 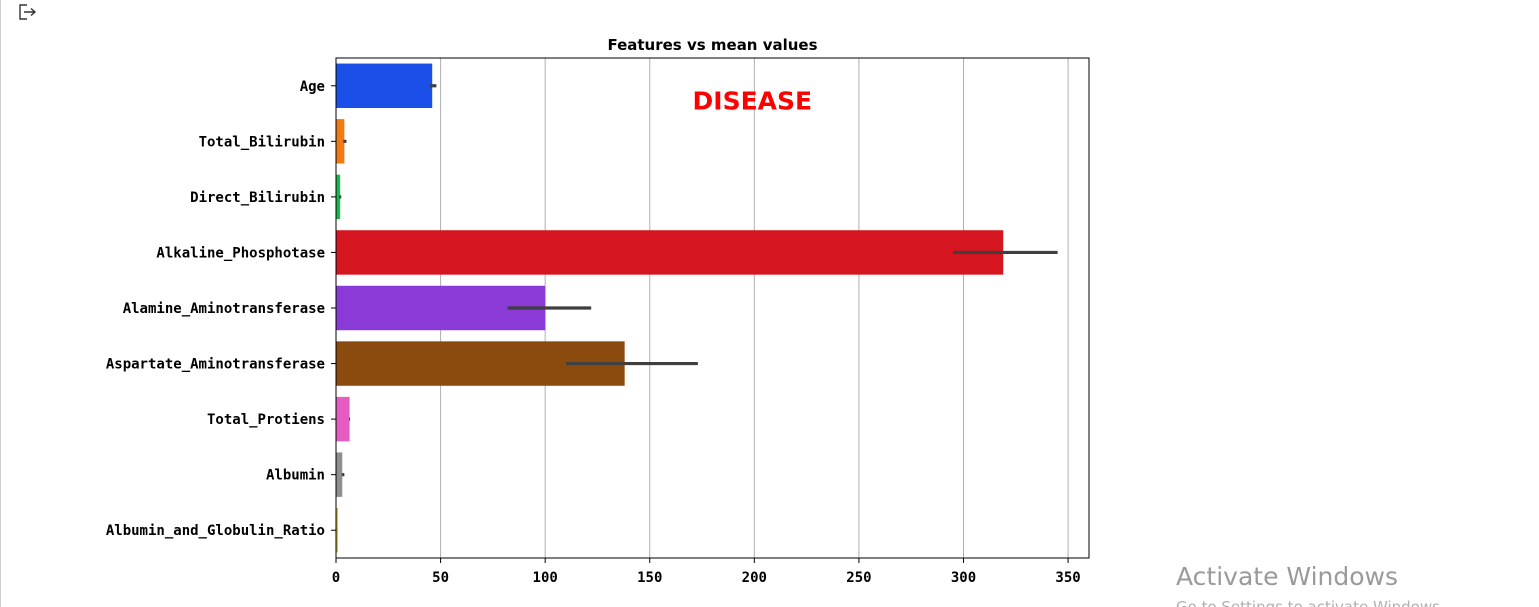 What do you see at coordinates (754, 578) in the screenshot?
I see `x-tick-label-200: 200` at bounding box center [754, 578].